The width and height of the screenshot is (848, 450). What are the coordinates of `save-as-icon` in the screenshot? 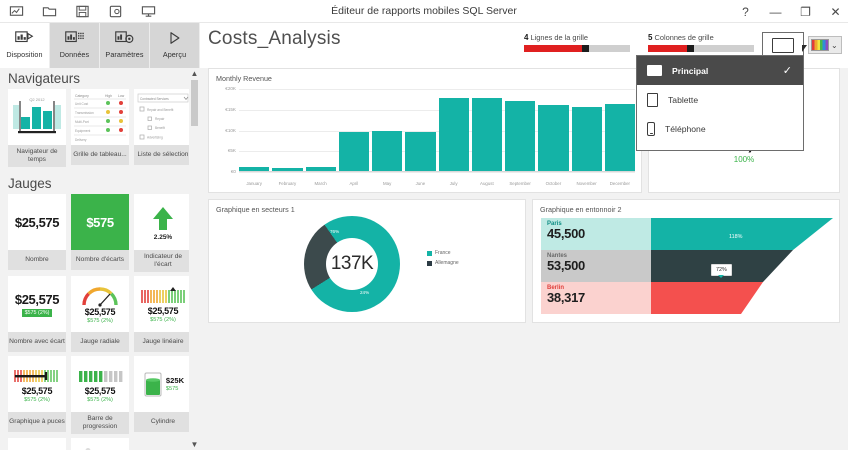 It's located at (115, 11).